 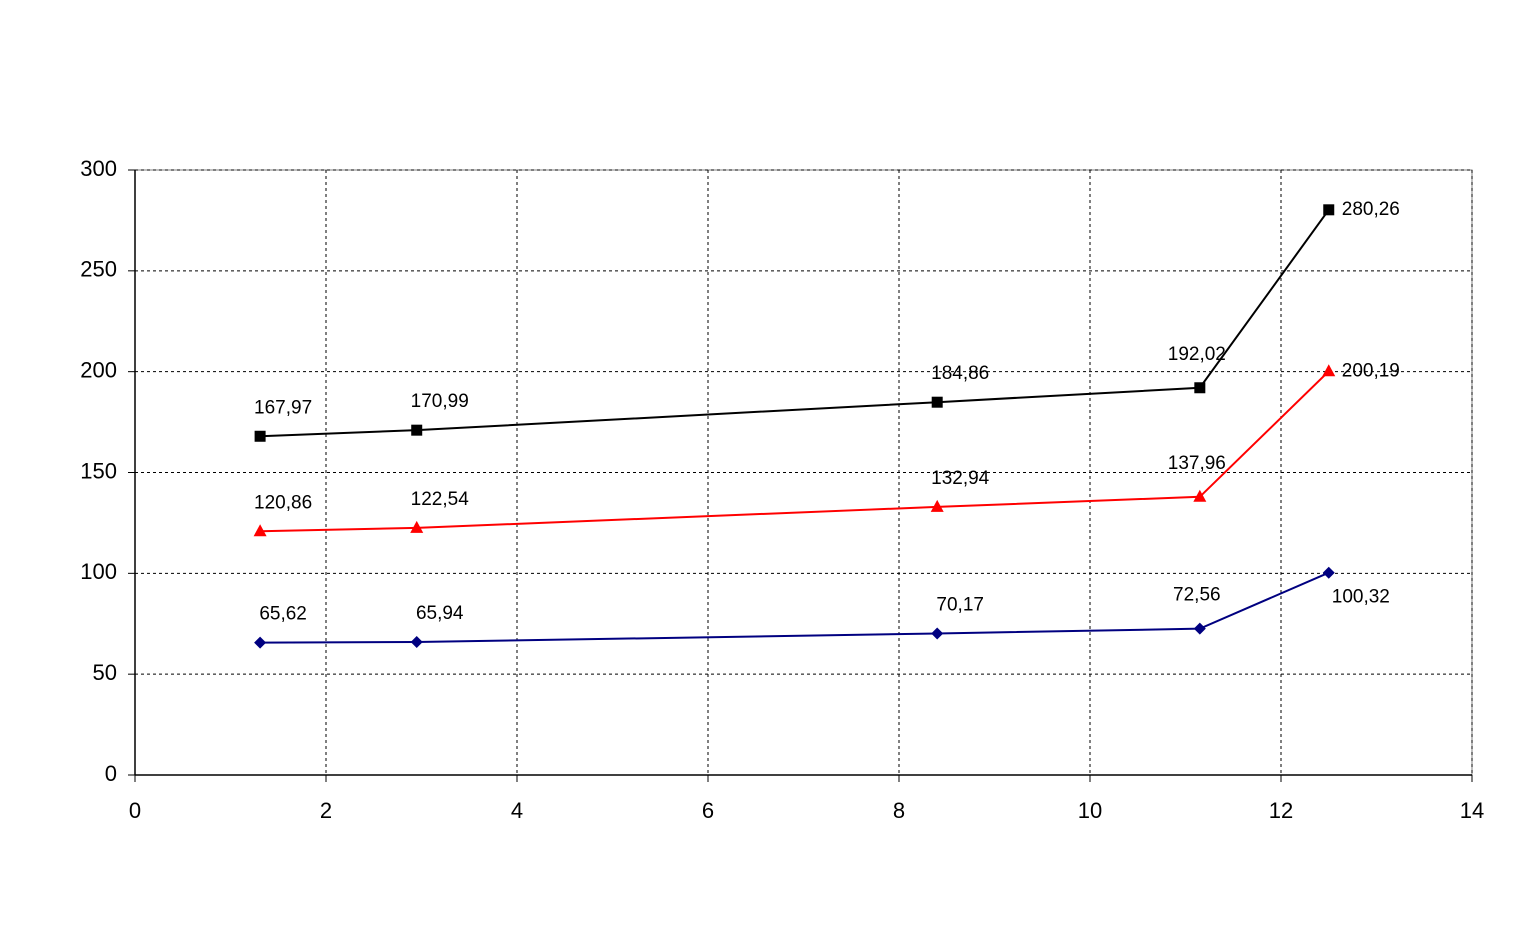 What do you see at coordinates (960, 605) in the screenshot?
I see `data-label: 70,17` at bounding box center [960, 605].